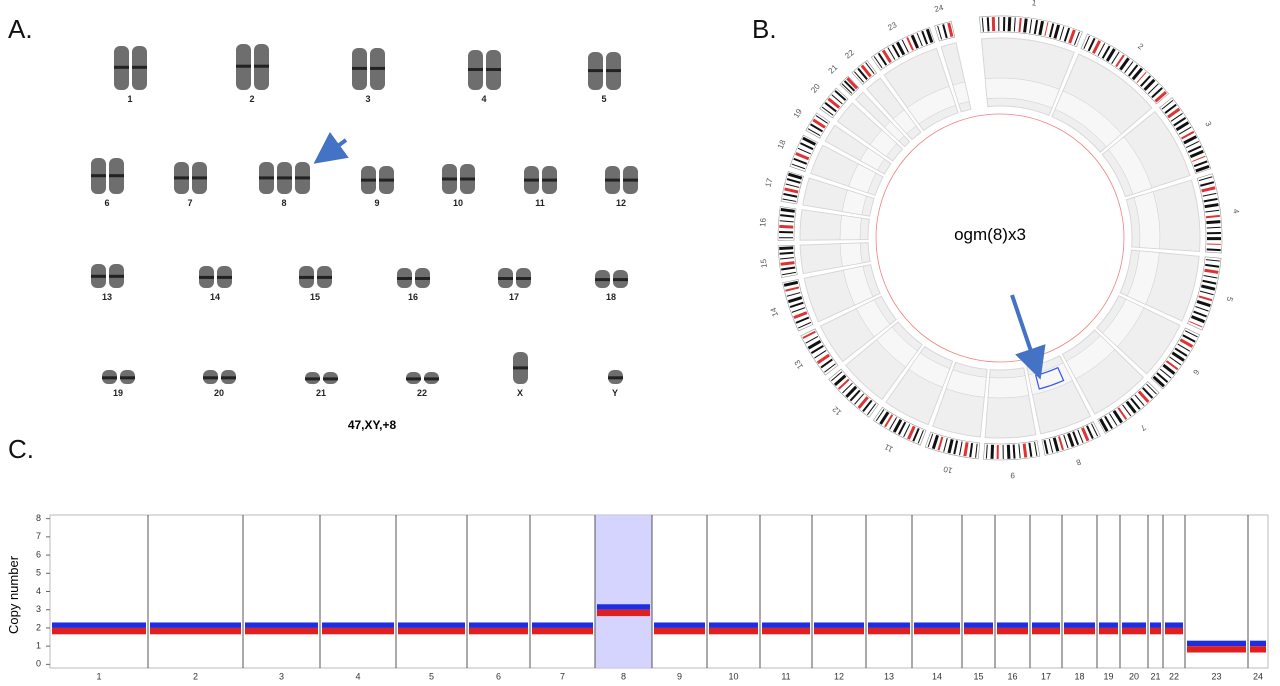  What do you see at coordinates (376, 203) in the screenshot?
I see `chromosome-label: 9` at bounding box center [376, 203].